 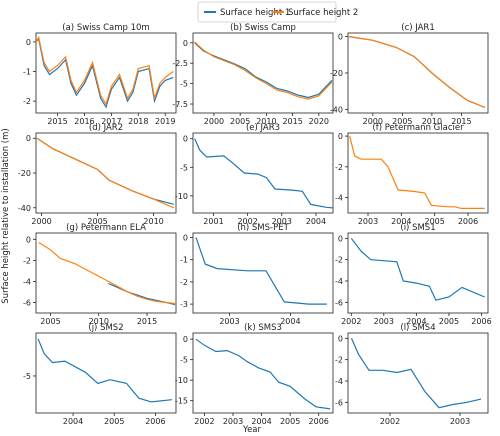 I want to click on legend-frame, so click(x=267, y=12).